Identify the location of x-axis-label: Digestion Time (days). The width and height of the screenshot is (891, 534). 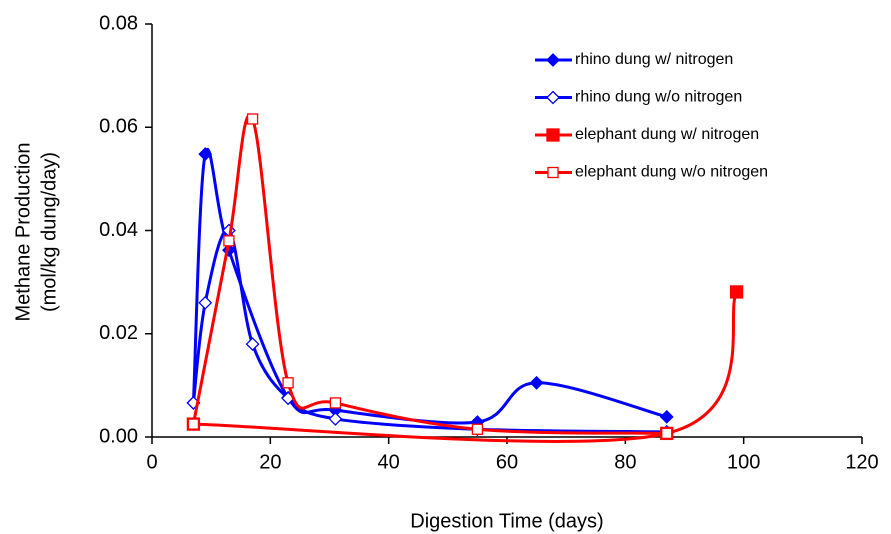
(506, 521).